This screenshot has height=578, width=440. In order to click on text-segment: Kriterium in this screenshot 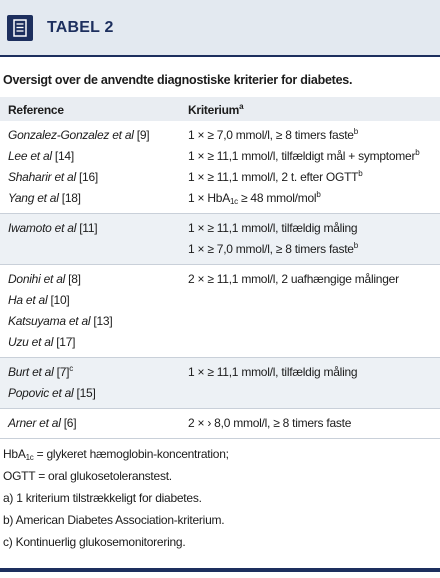, I will do `click(214, 110)`.